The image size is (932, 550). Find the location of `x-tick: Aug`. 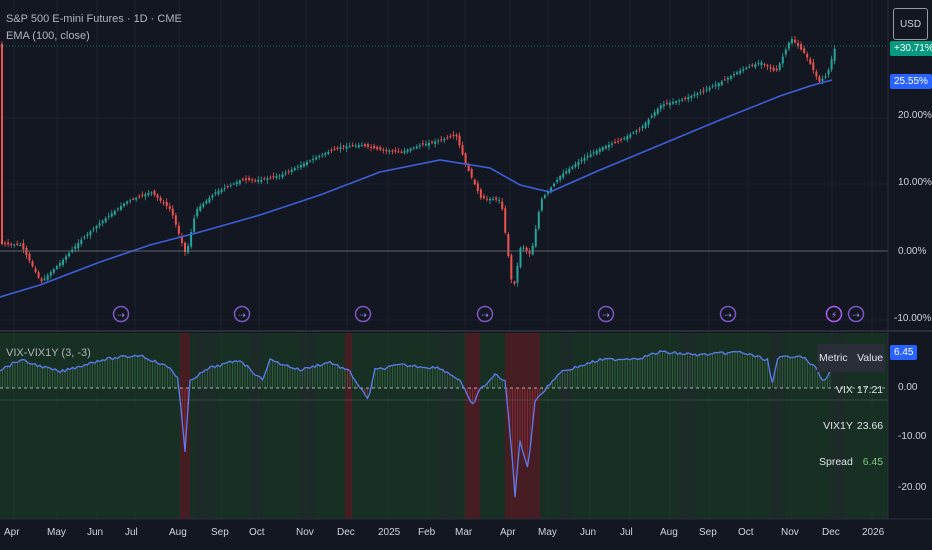

x-tick: Aug is located at coordinates (178, 532).